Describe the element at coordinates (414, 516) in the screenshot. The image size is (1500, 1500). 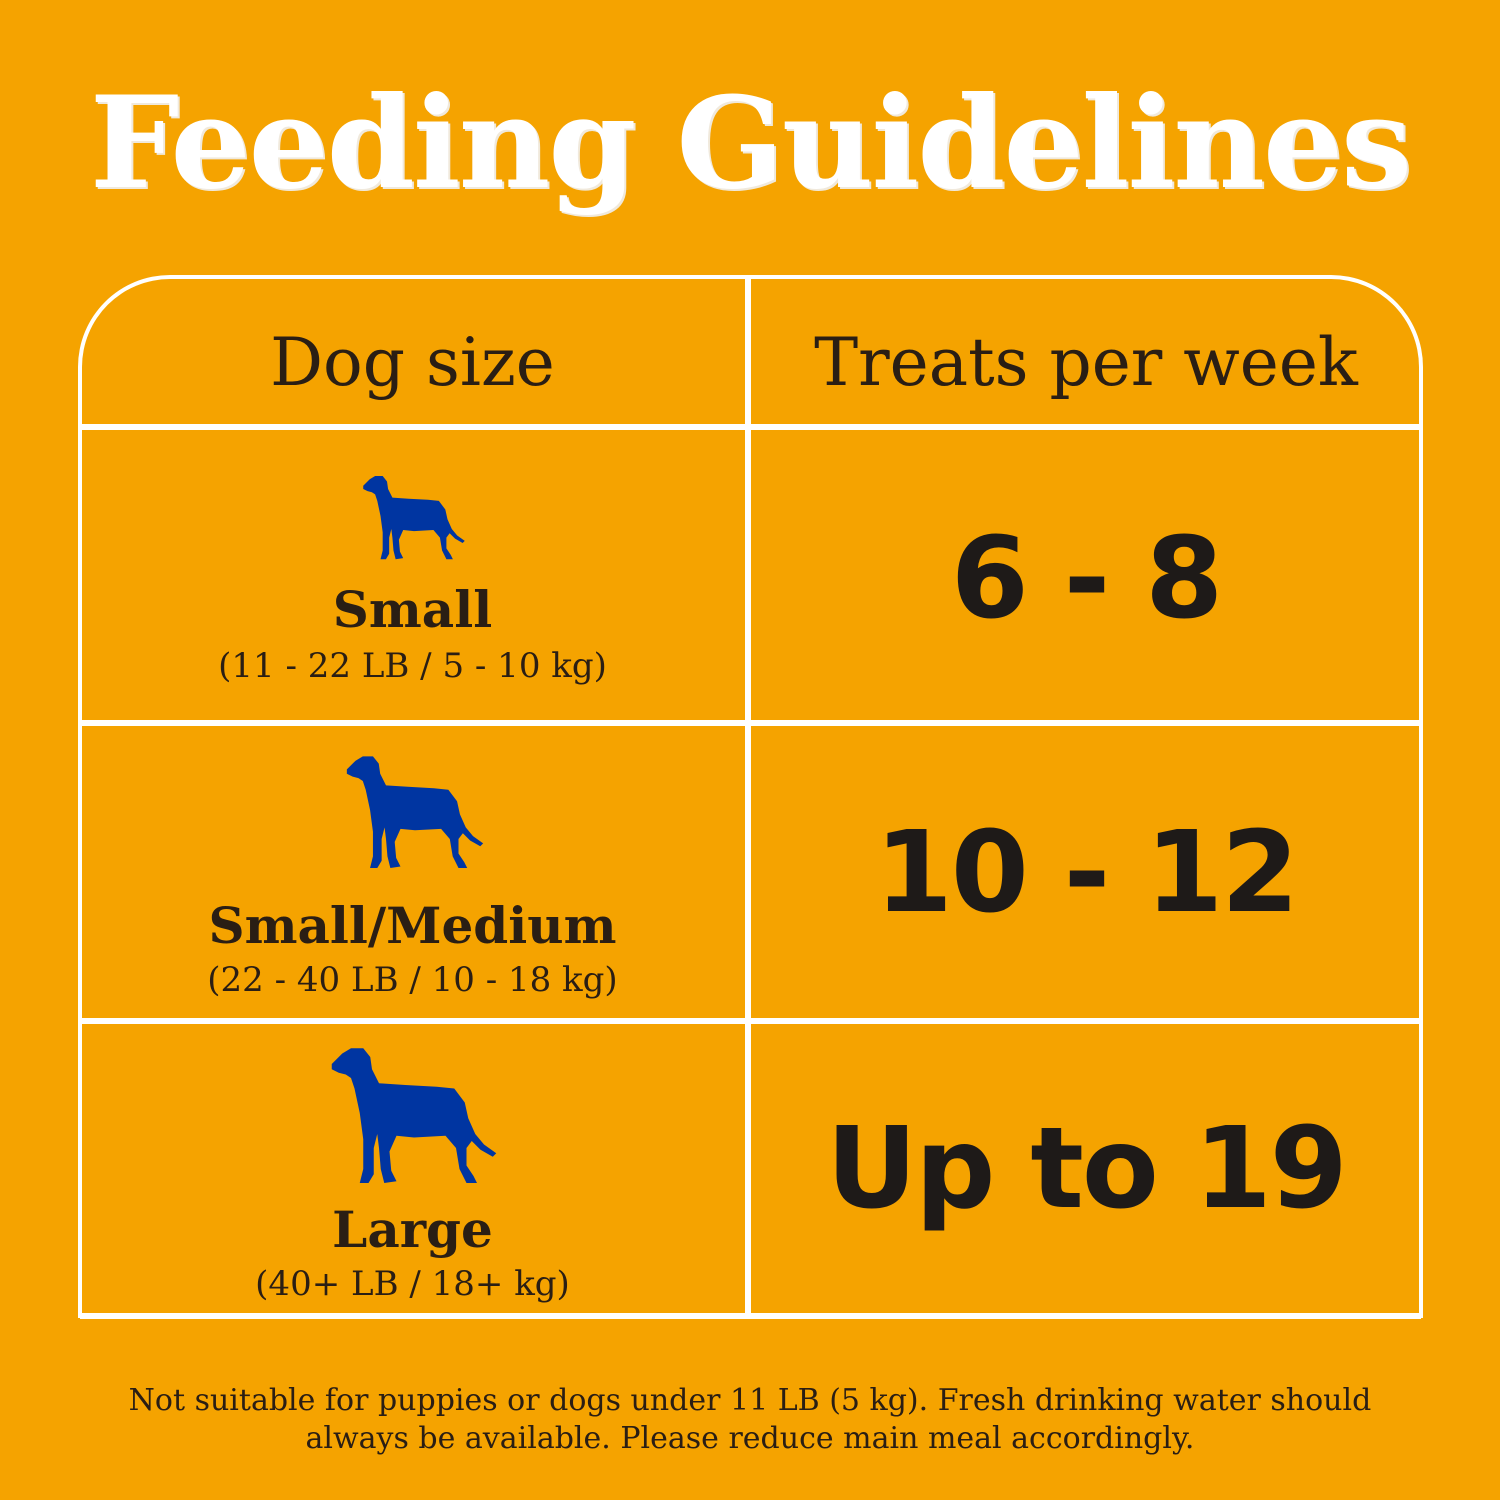
I see `small-dog-icon` at that location.